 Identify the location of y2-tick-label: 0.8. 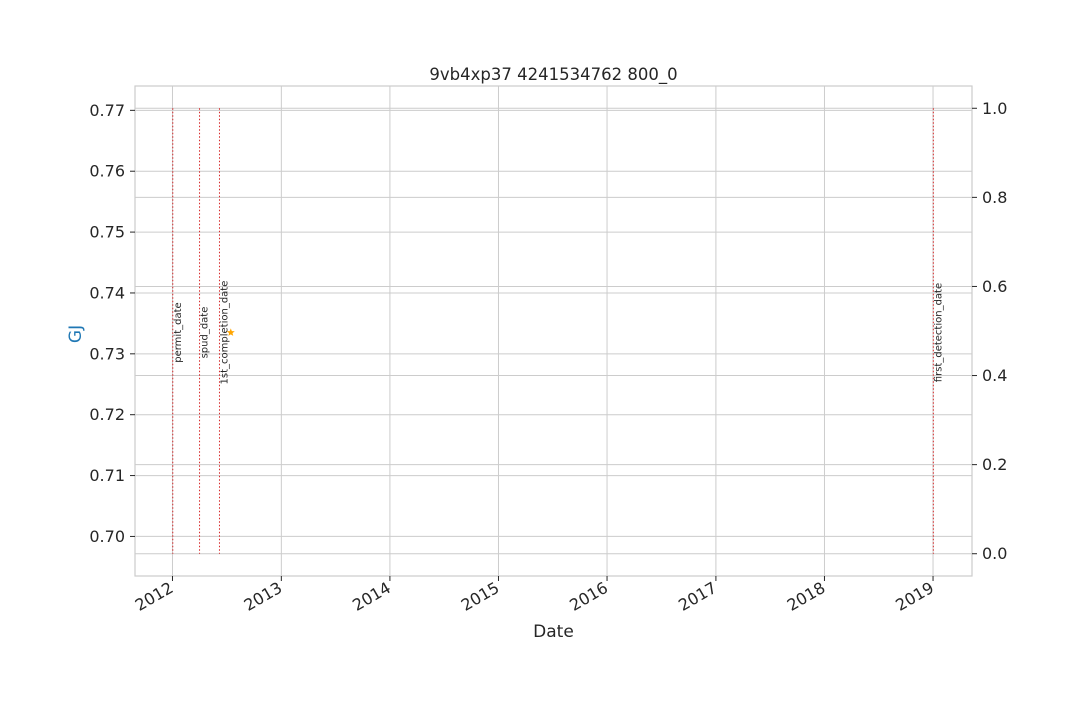
(994, 197).